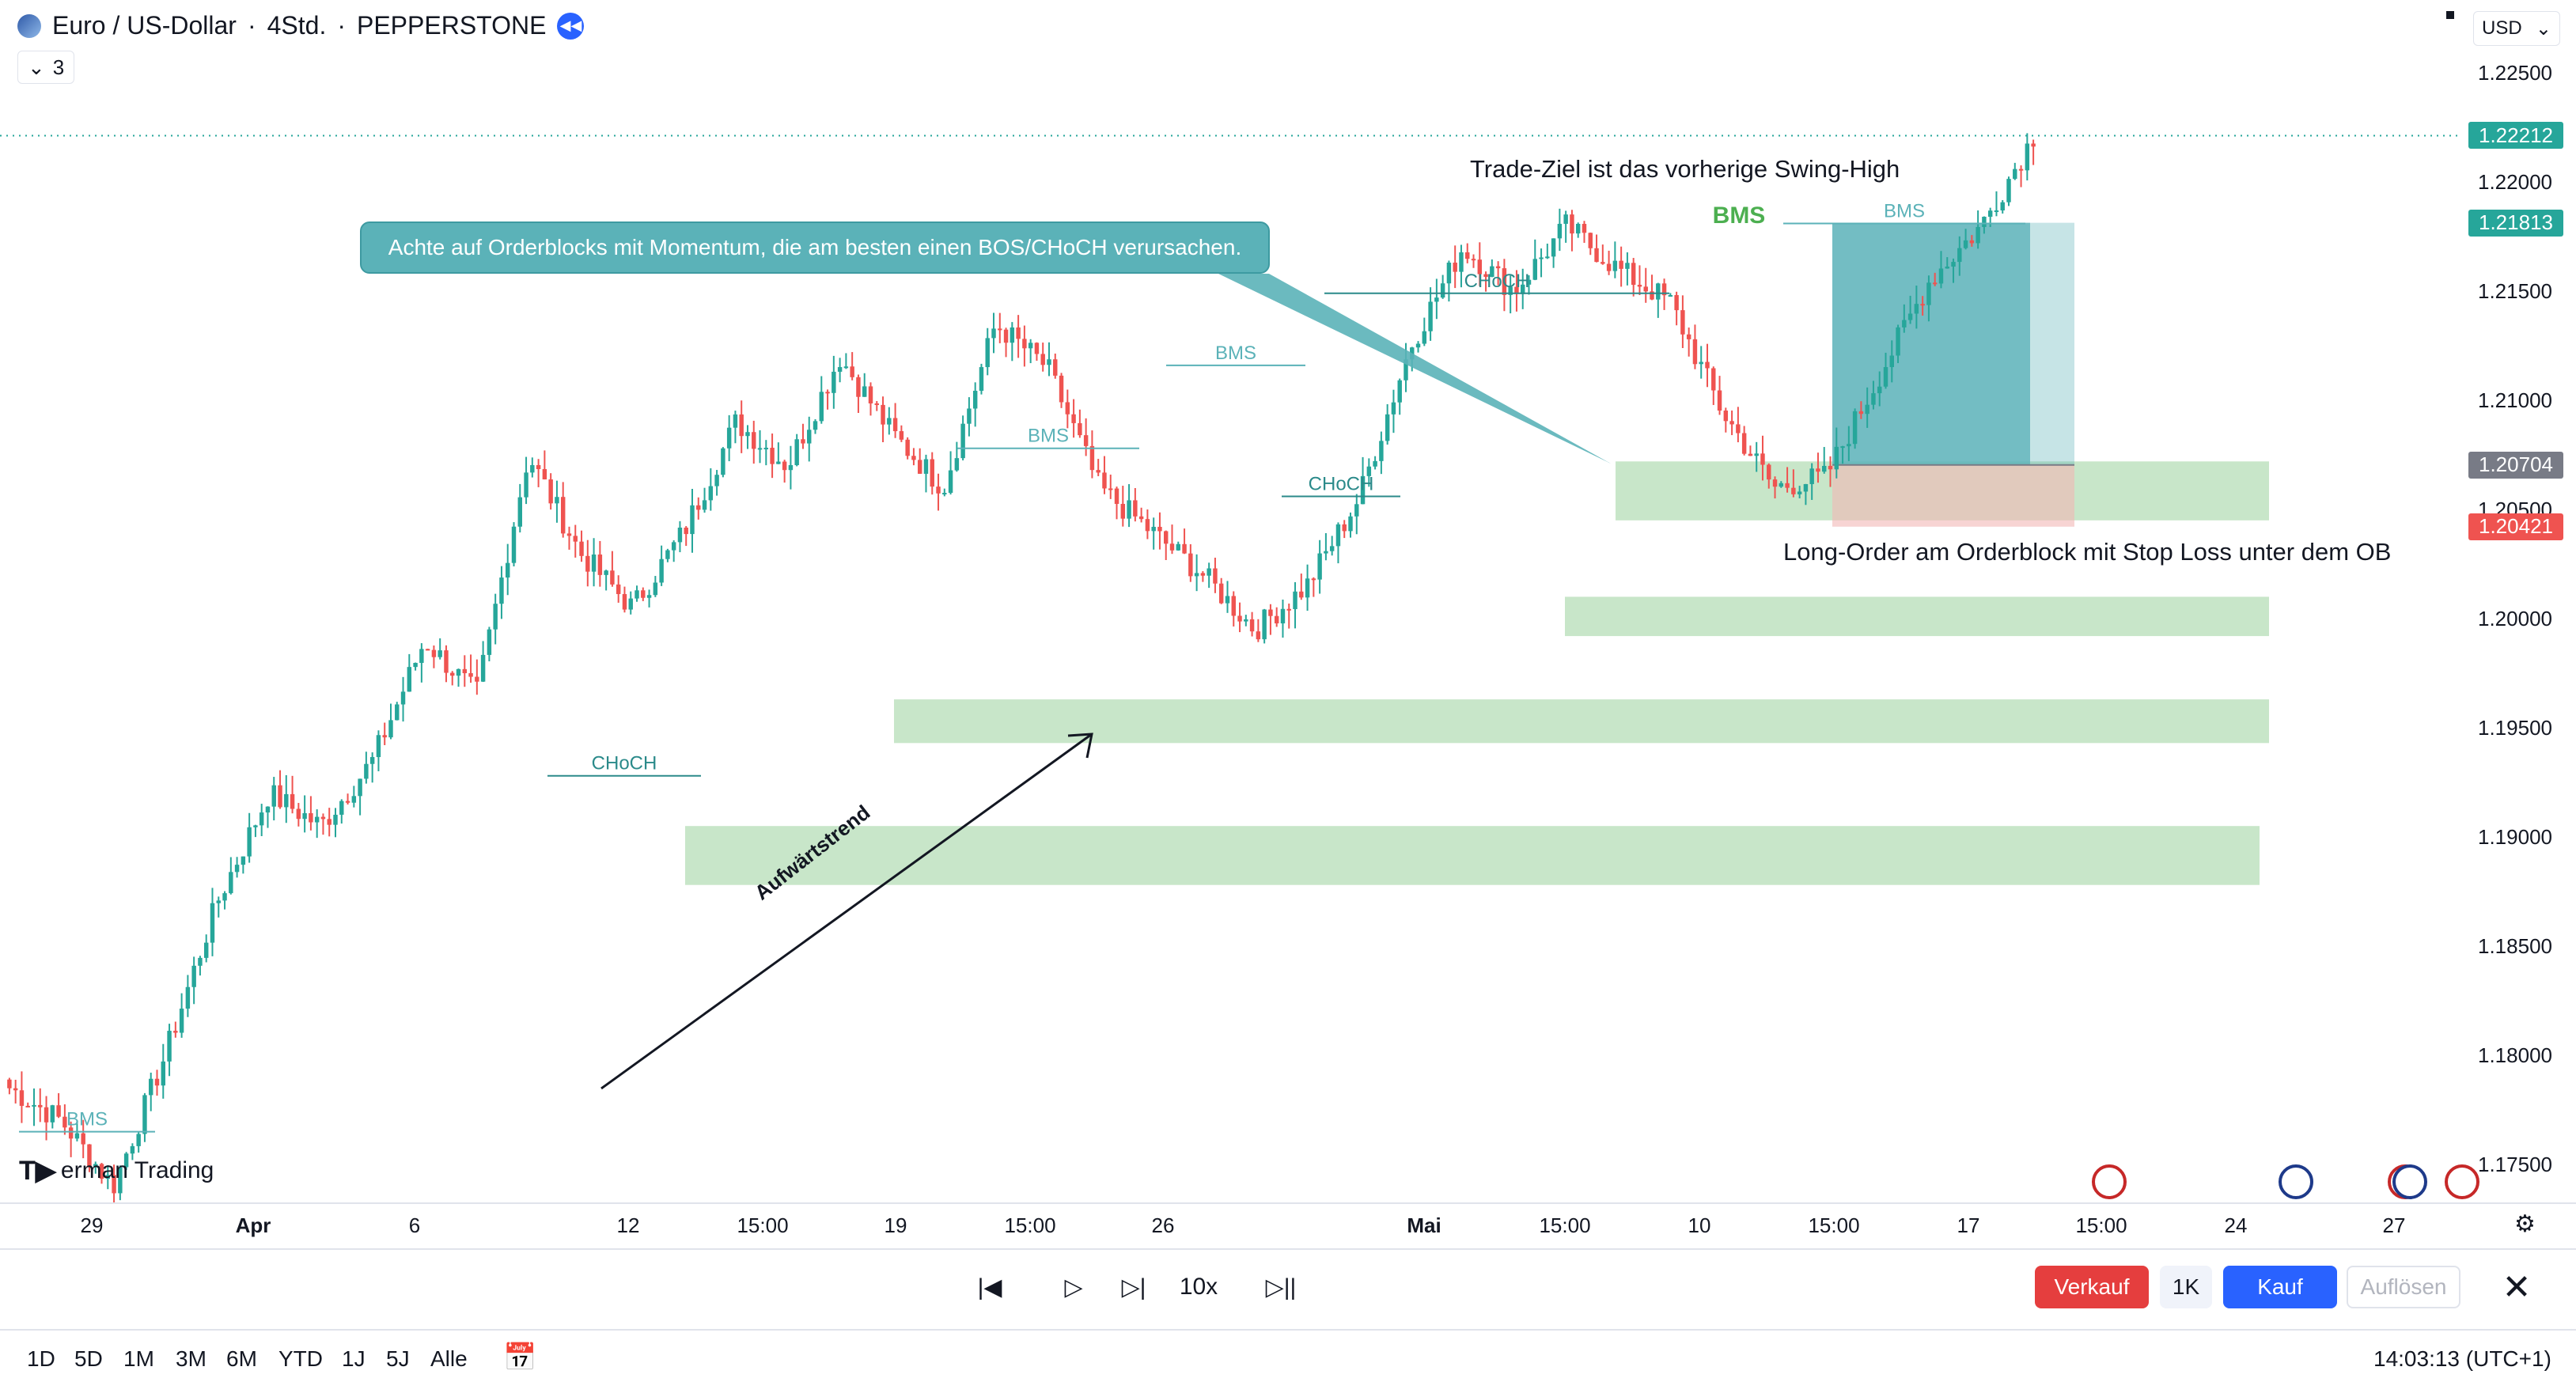 Image resolution: width=2576 pixels, height=1397 pixels. Describe the element at coordinates (2525, 1224) in the screenshot. I see `settings-gear-icon: ⚙` at that location.